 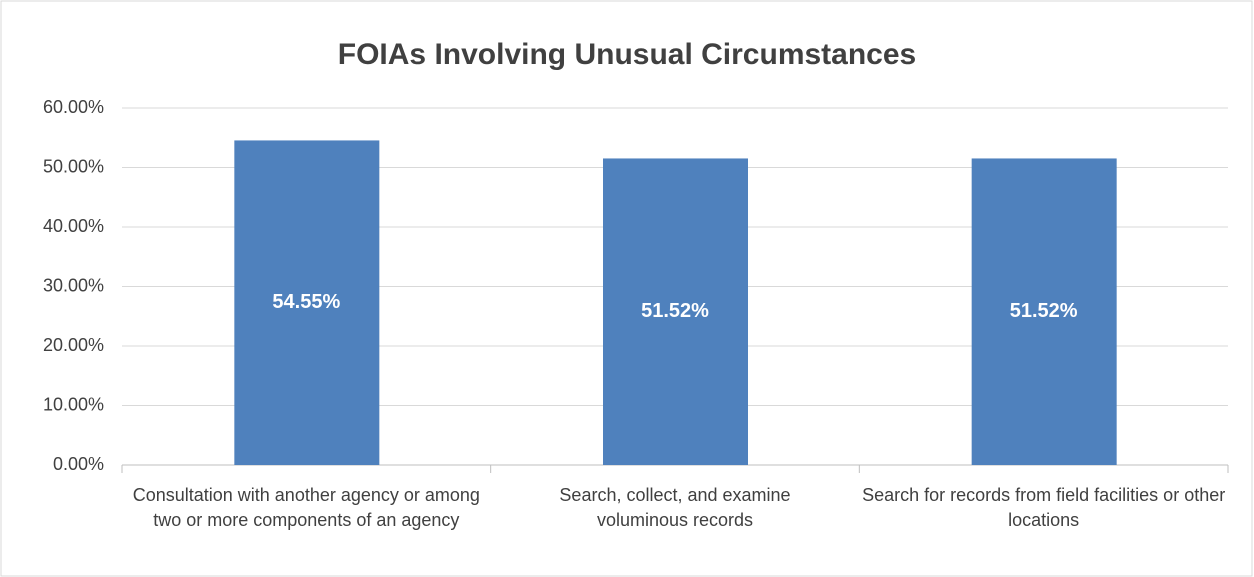 What do you see at coordinates (627, 54) in the screenshot?
I see `chart-title: FOIAs Involving Unusual Circumstances` at bounding box center [627, 54].